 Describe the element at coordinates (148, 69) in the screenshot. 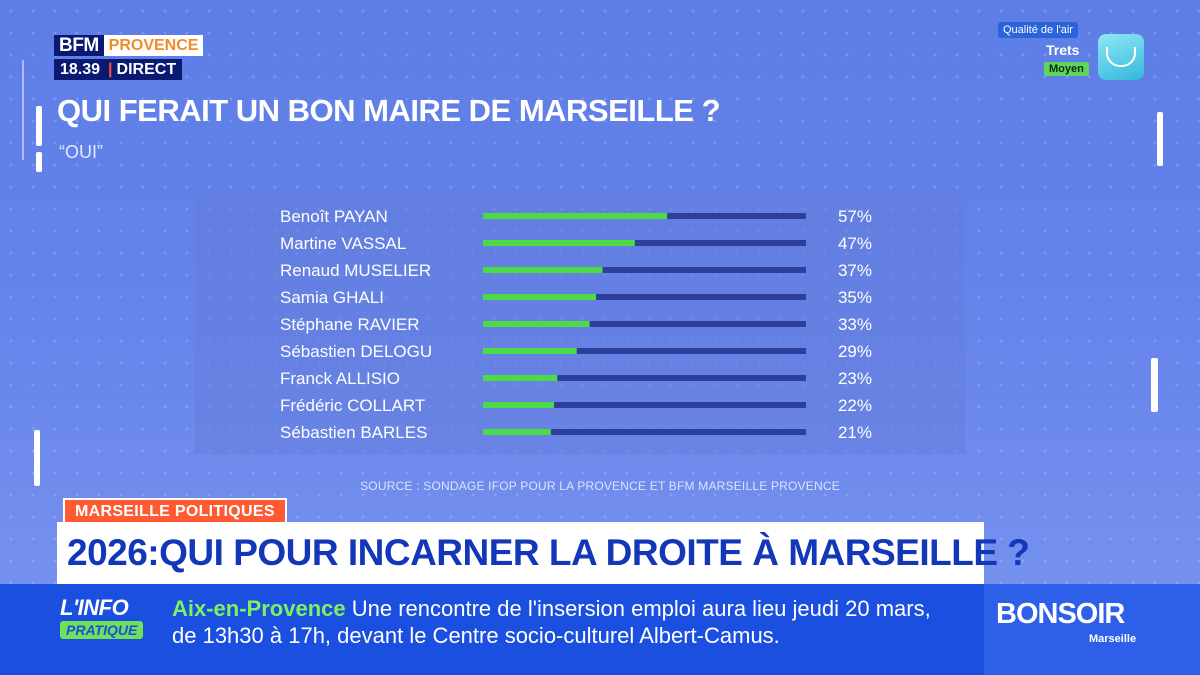

I see `live-label: DIRECT` at that location.